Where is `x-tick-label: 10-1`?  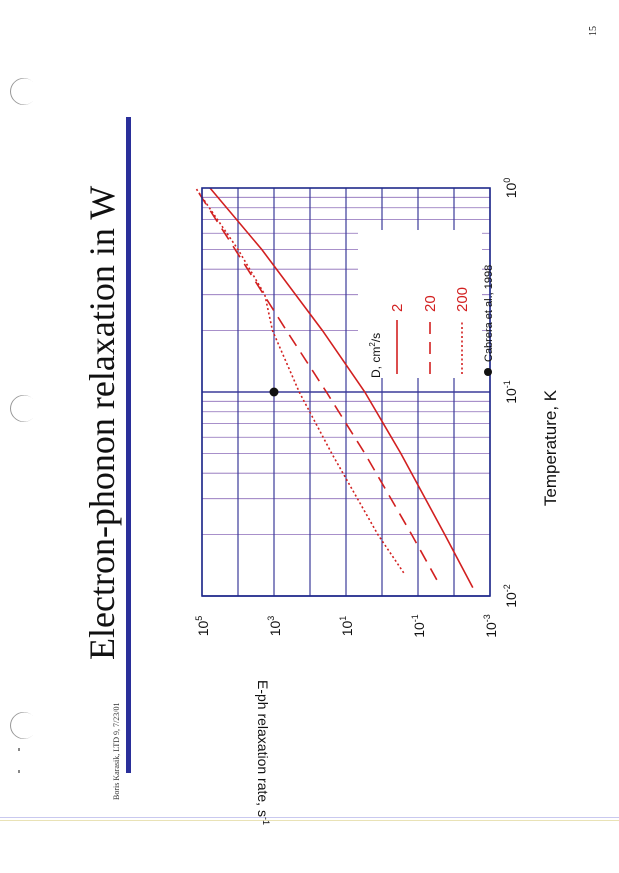 x-tick-label: 10-1 is located at coordinates (510, 392).